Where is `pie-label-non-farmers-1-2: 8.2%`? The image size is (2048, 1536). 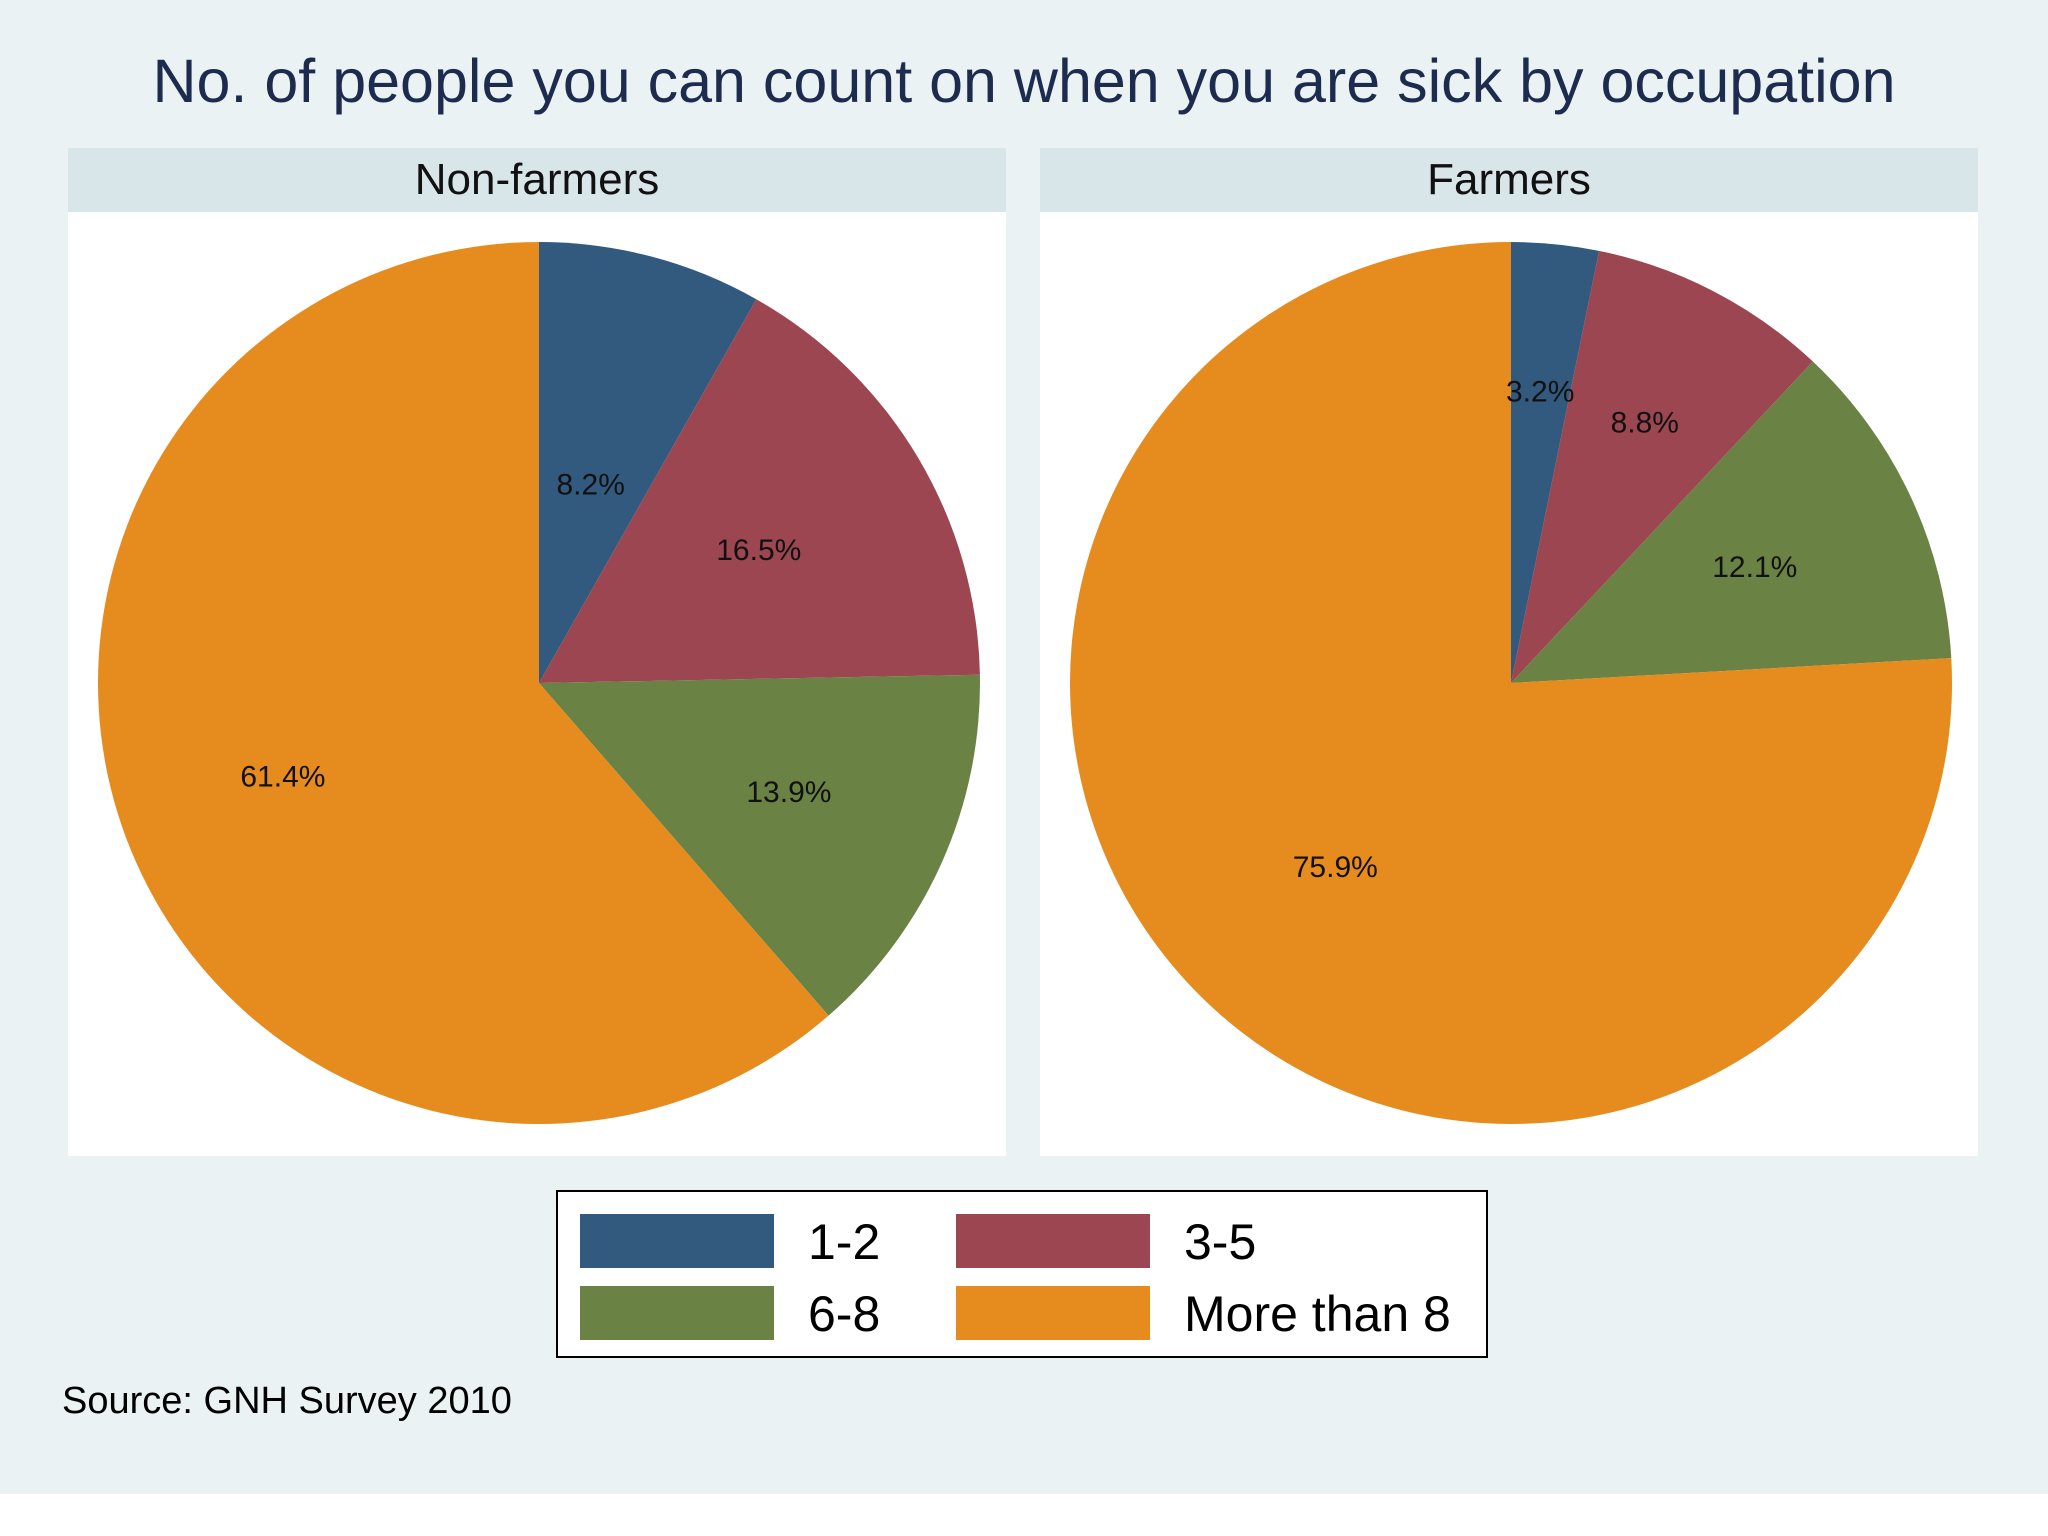 pie-label-non-farmers-1-2: 8.2% is located at coordinates (591, 485).